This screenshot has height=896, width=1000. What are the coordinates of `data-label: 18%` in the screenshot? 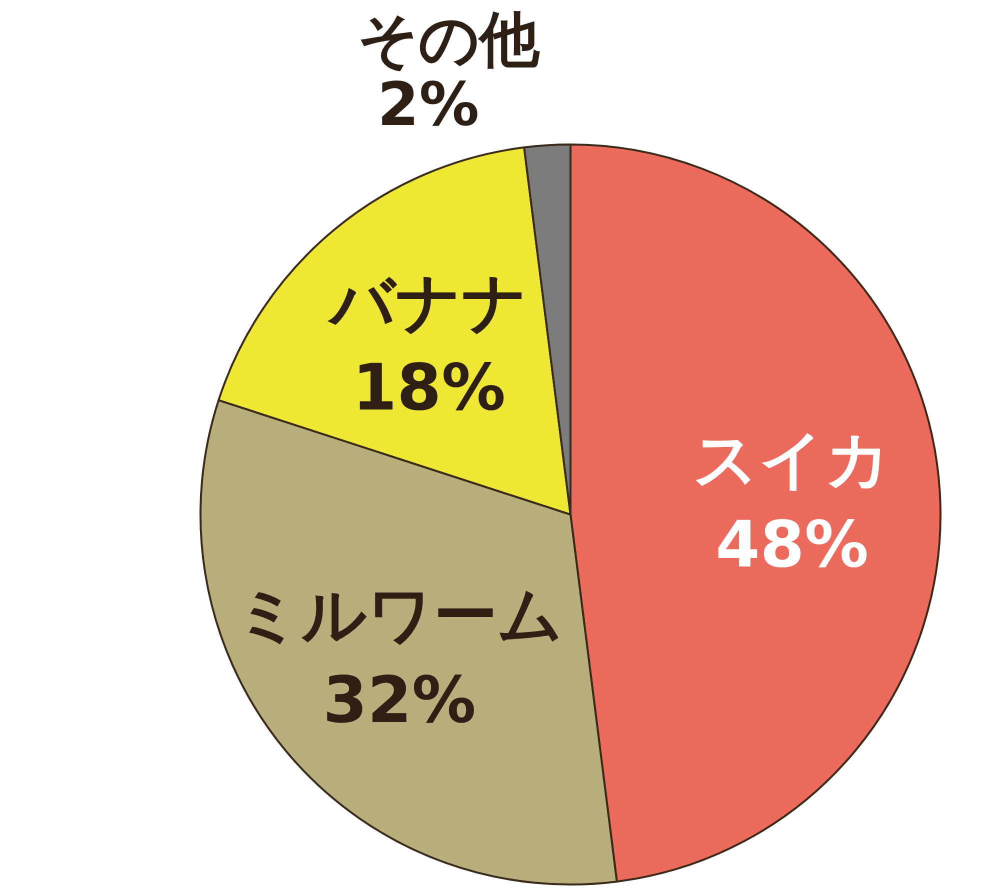 It's located at (429, 388).